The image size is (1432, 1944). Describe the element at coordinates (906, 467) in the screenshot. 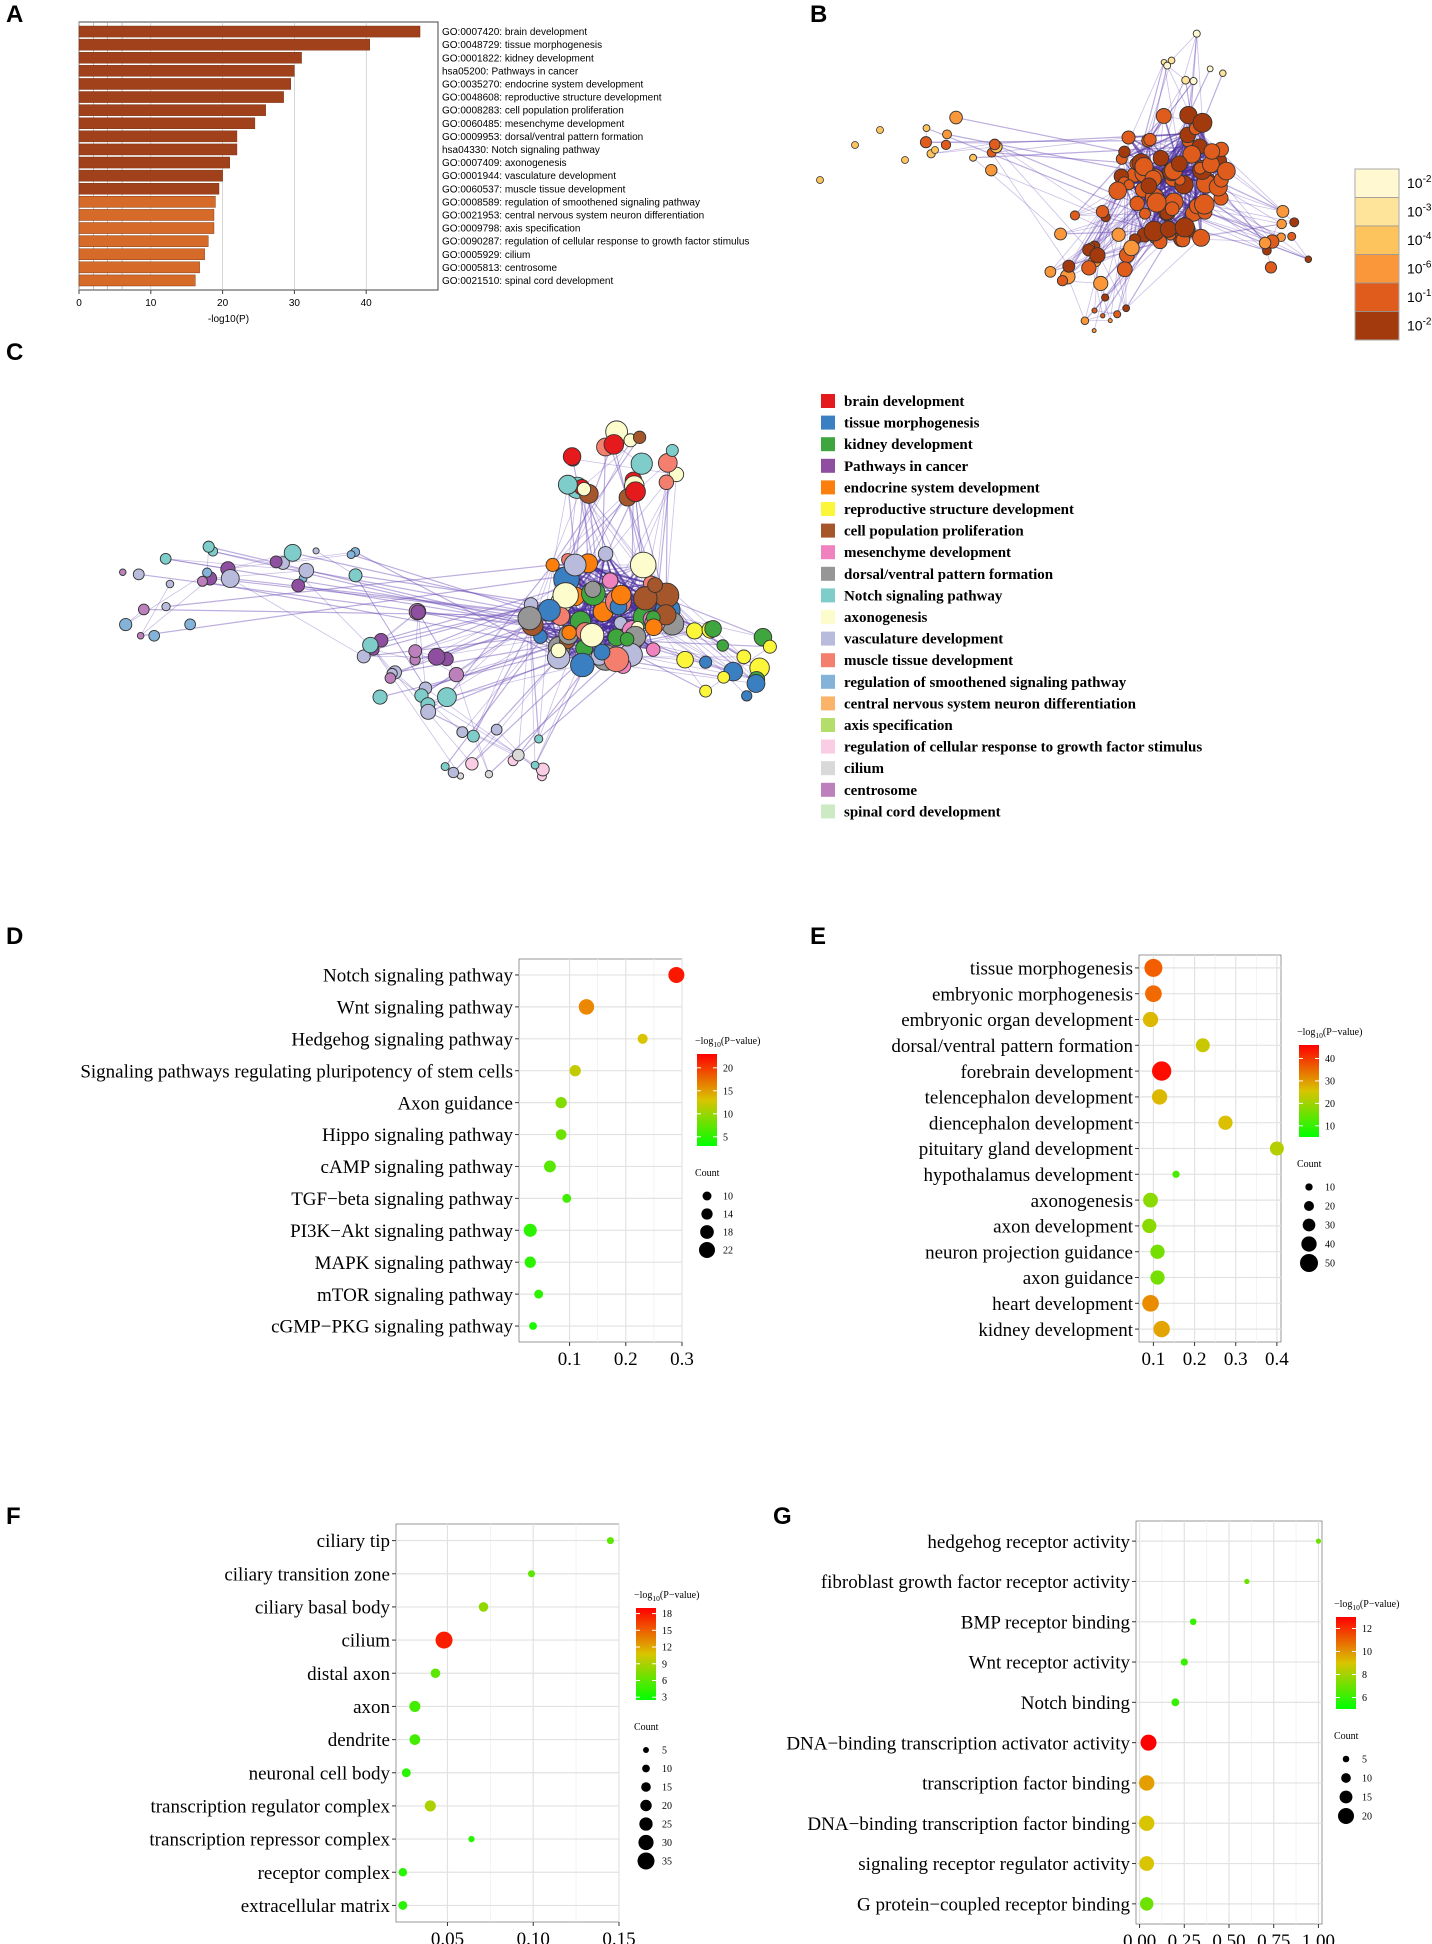

I see `legend-label: Pathways in cancer` at that location.